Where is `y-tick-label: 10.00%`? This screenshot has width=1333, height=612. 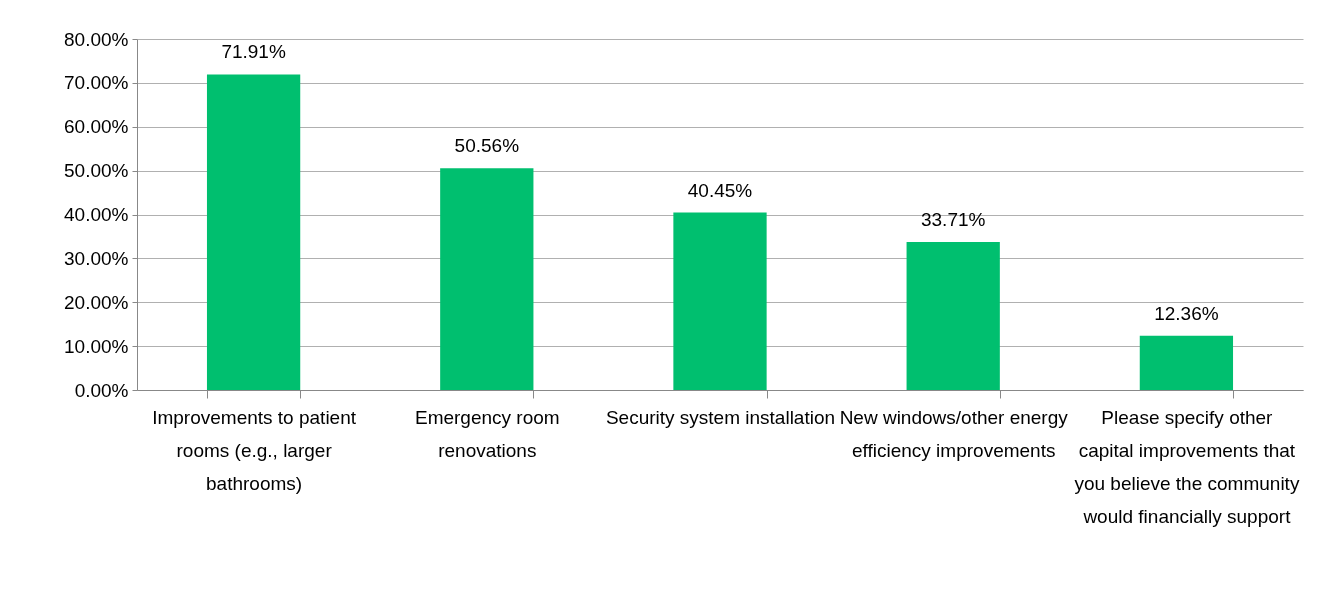 y-tick-label: 10.00% is located at coordinates (96, 346).